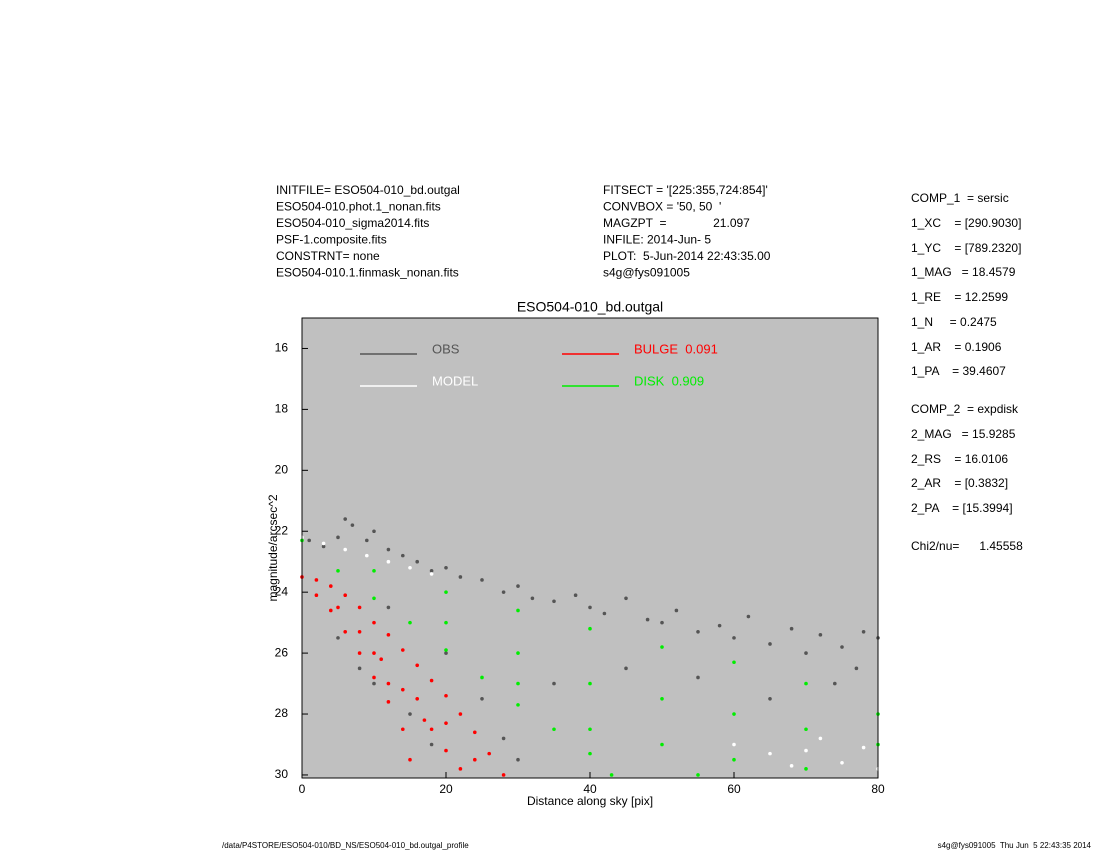 The width and height of the screenshot is (1100, 850). Describe the element at coordinates (282, 348) in the screenshot. I see `y-tick-label: 16` at that location.